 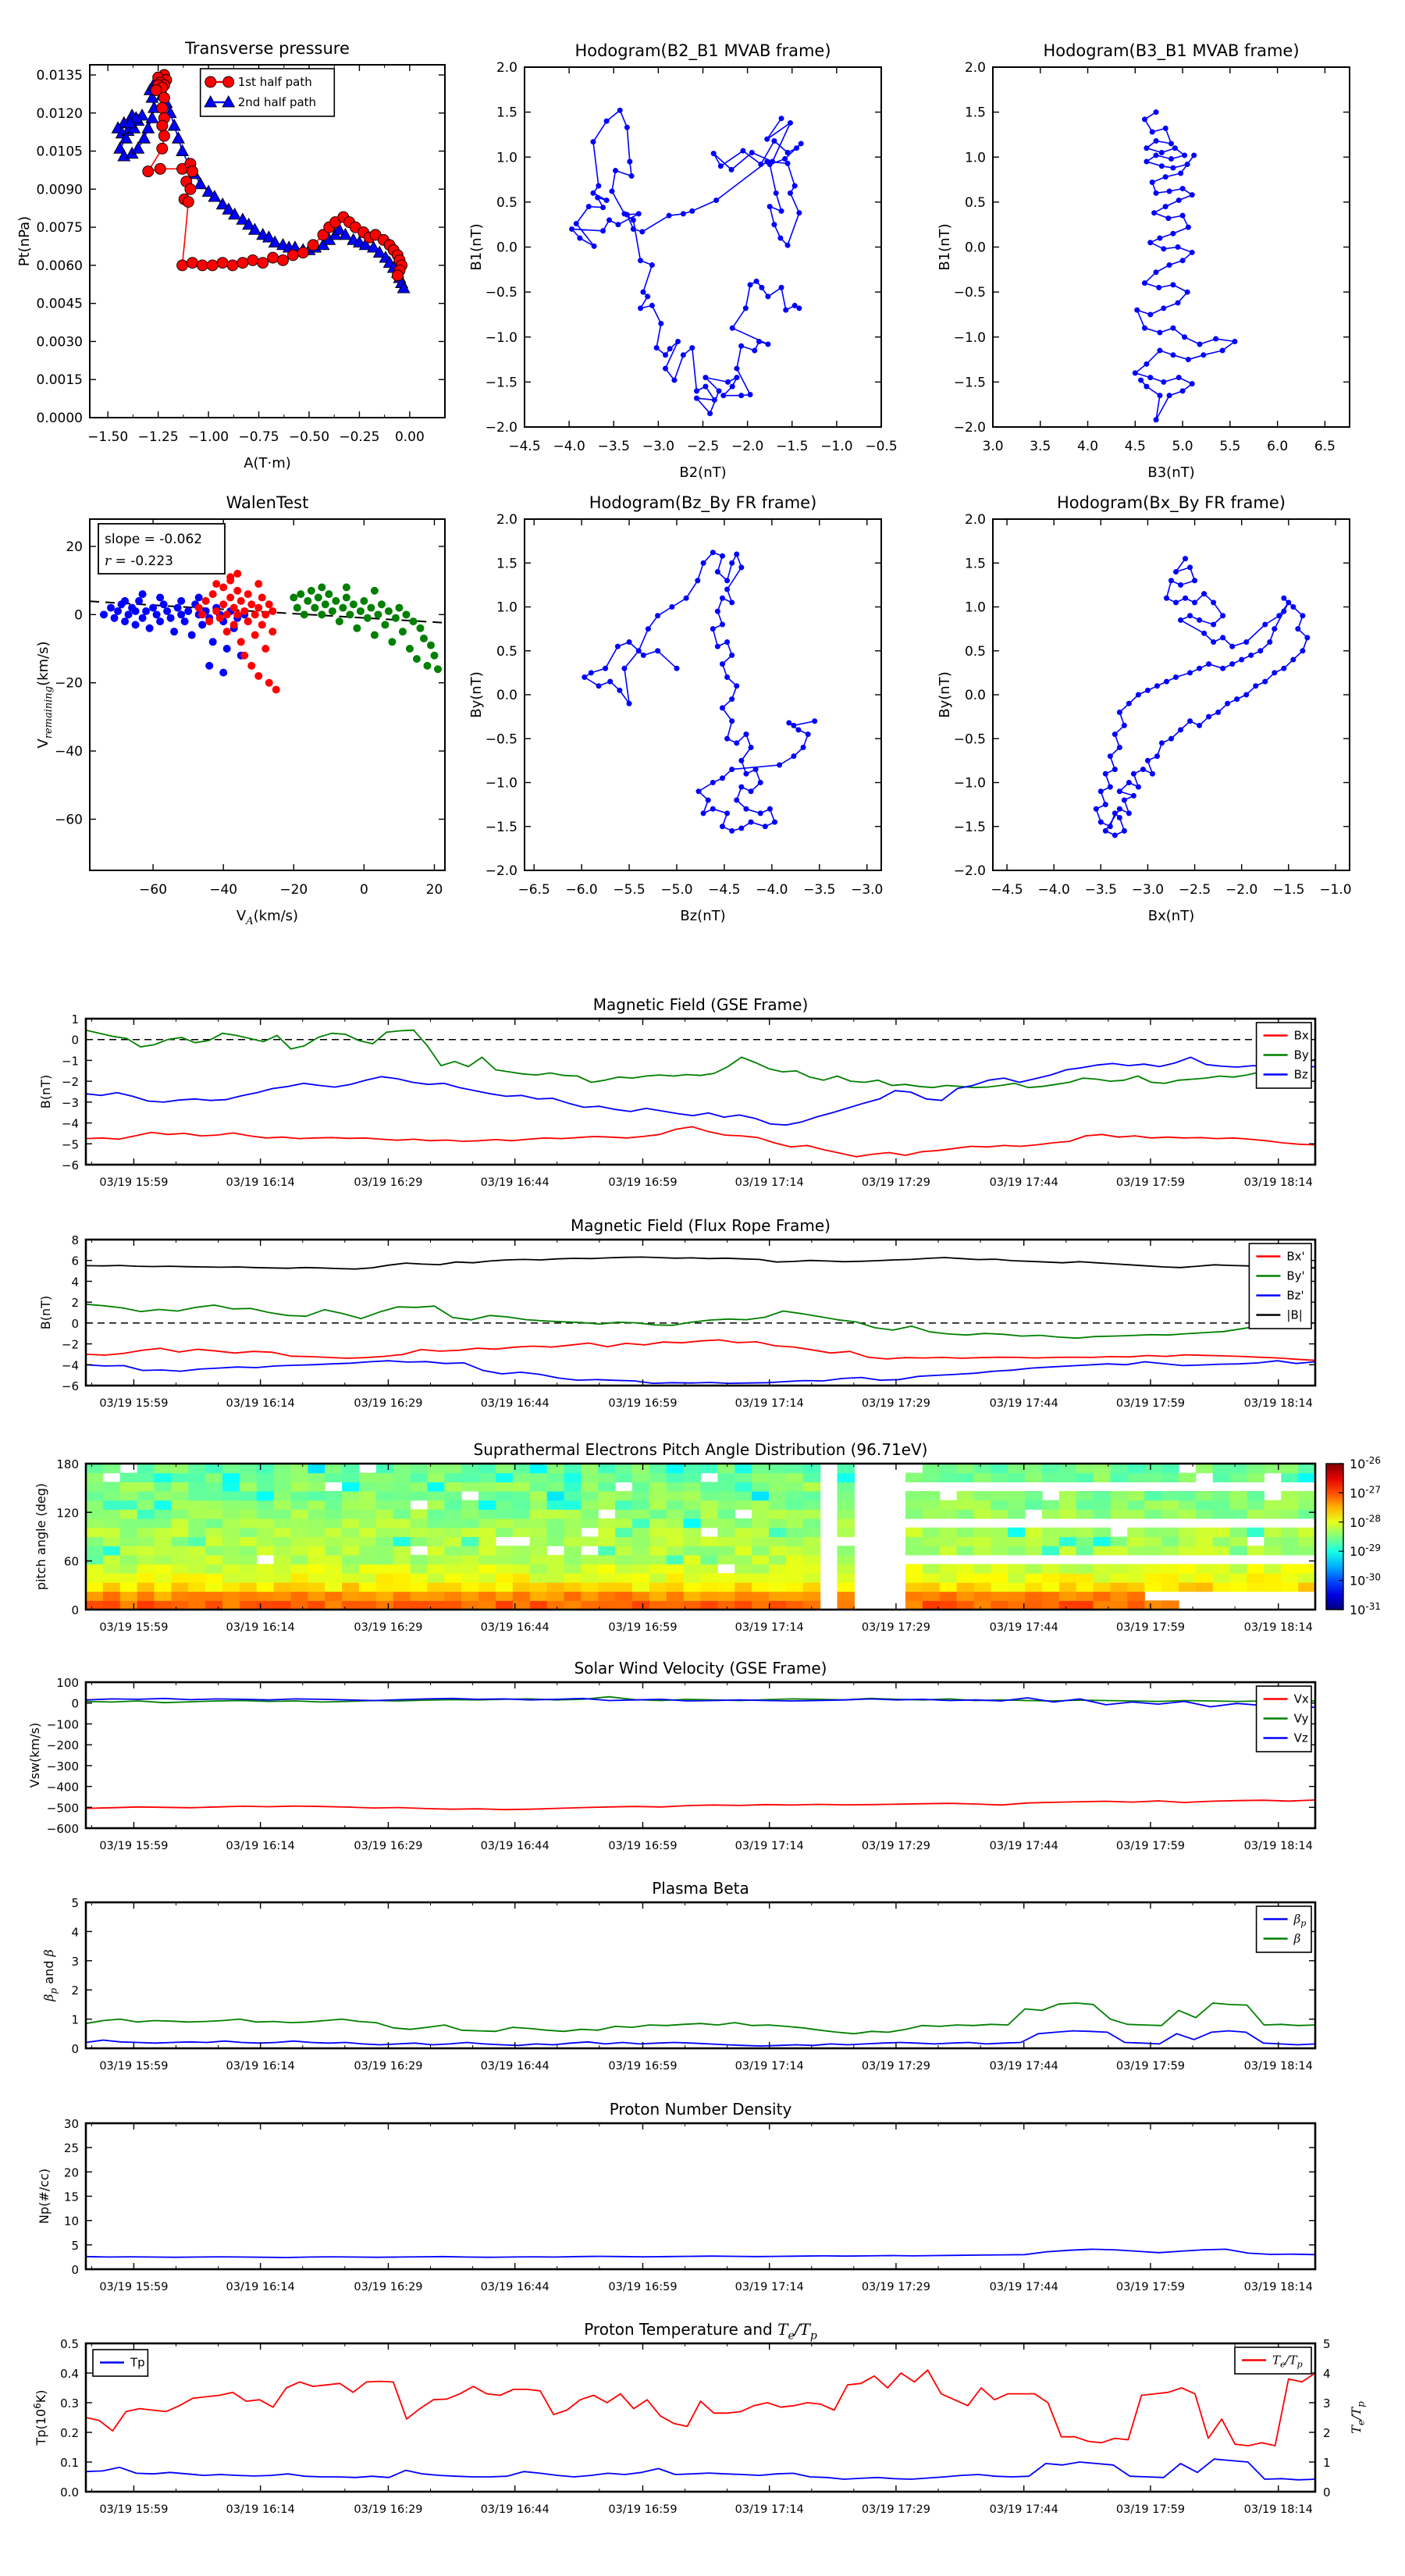 I want to click on y-tick-label: 5, so click(x=75, y=2246).